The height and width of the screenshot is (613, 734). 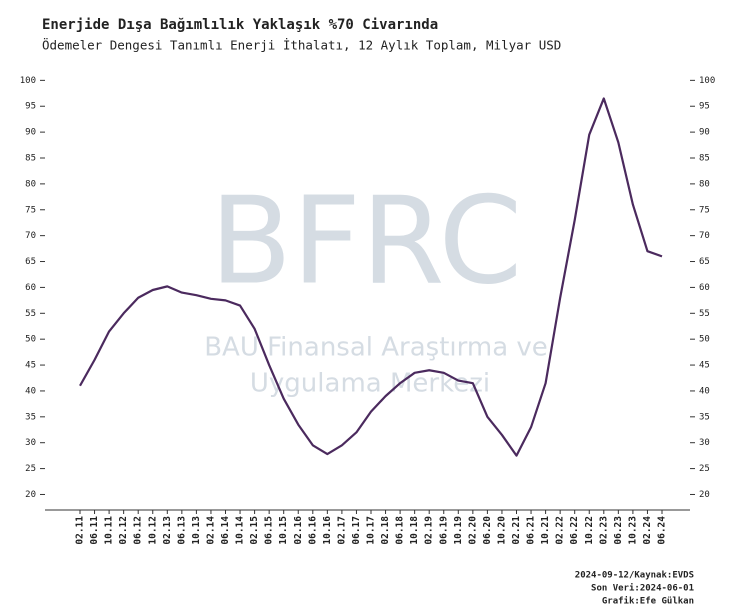 I want to click on footer: 2024-09-12/Kaynak:EVDS, so click(x=634, y=576).